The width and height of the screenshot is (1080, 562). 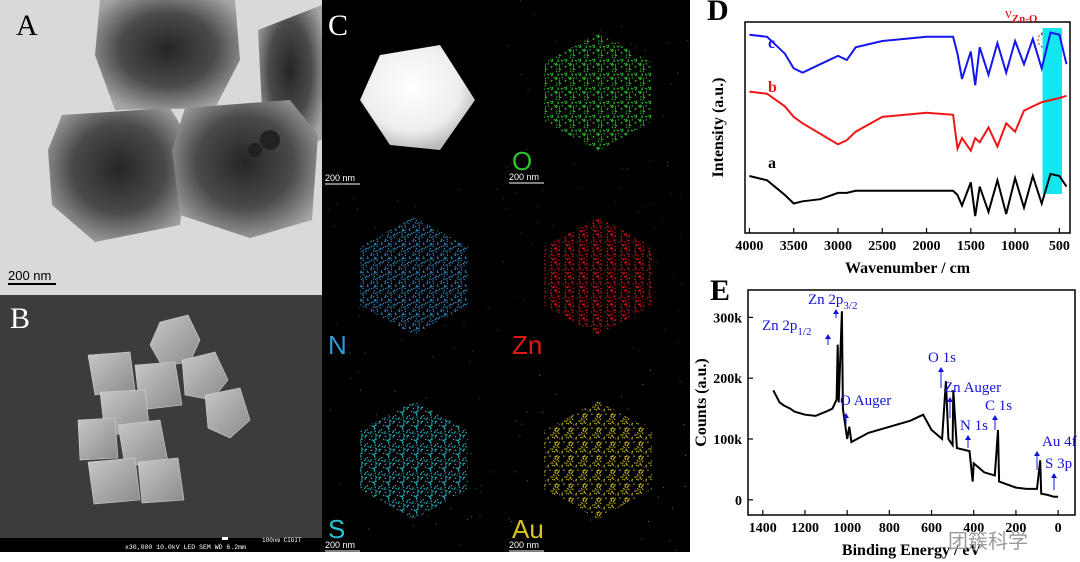 What do you see at coordinates (1025, 19) in the screenshot?
I see `annotation-sub: Zn-O` at bounding box center [1025, 19].